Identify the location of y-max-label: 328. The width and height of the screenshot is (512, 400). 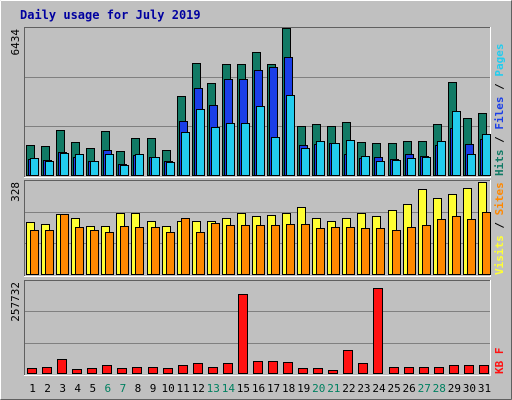
(15, 192).